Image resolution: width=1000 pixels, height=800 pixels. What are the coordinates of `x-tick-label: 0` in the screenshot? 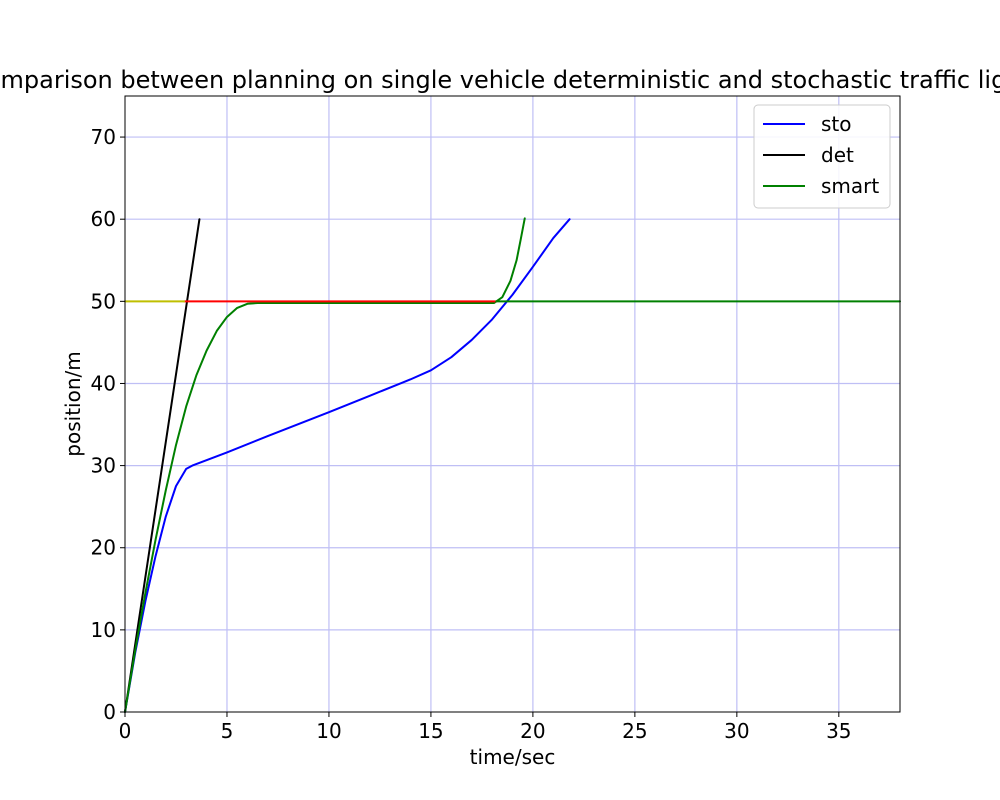 It's located at (125, 731).